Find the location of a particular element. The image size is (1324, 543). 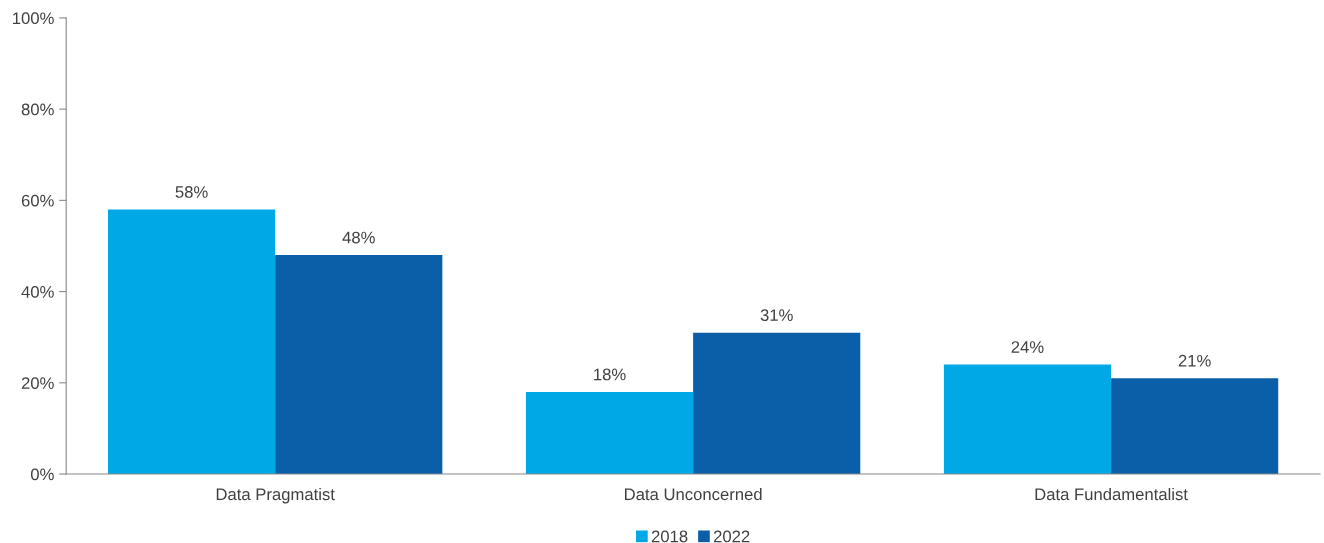

y-tick-label: 40% is located at coordinates (37, 291).